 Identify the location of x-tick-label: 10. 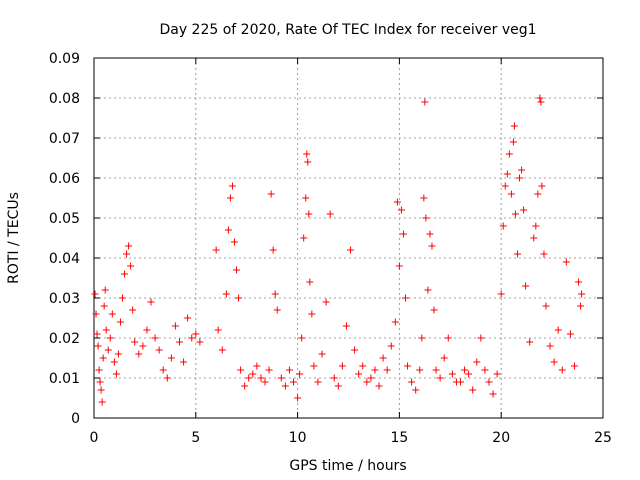
(298, 438).